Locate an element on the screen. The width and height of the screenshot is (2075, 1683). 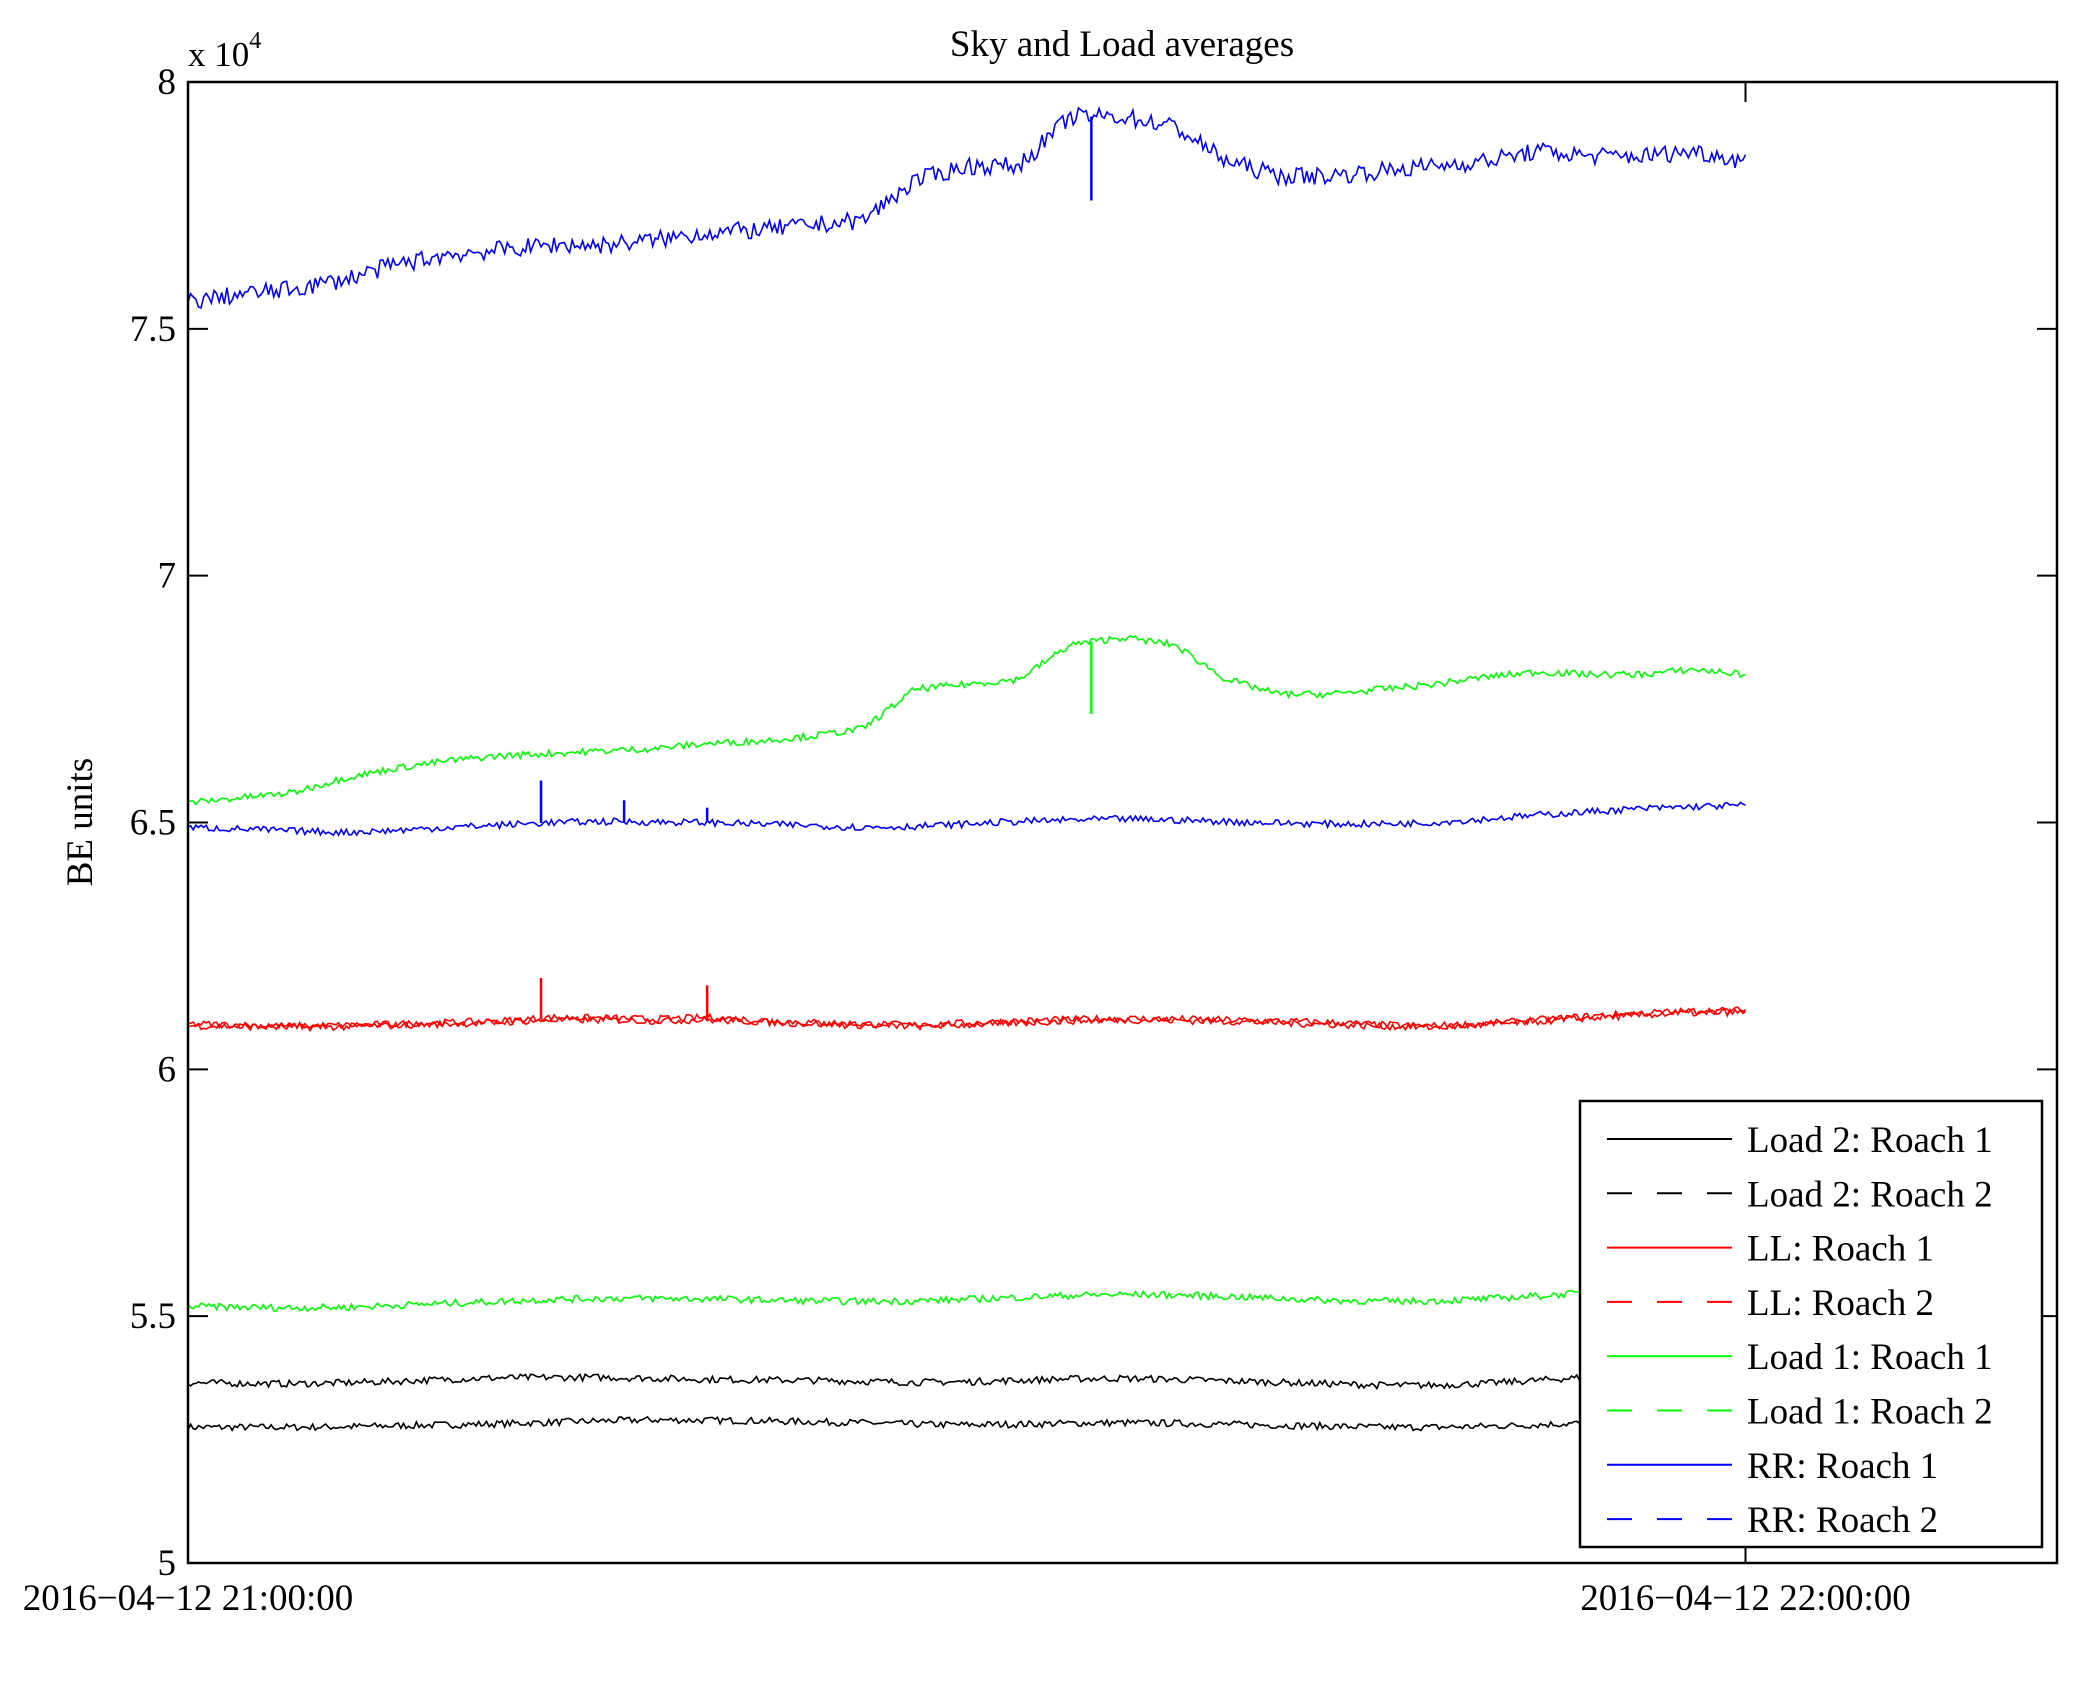
legend-label: Load 2: Roach 1 is located at coordinates (1870, 1140).